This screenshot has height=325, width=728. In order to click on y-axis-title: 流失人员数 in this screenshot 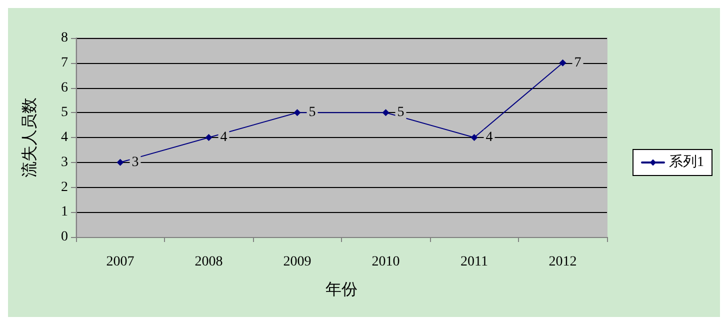, I will do `click(29, 138)`.